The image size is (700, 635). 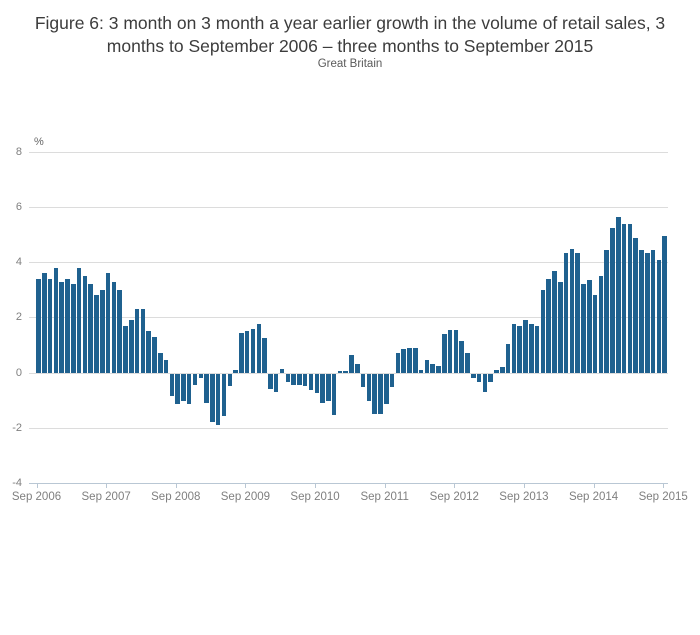 I want to click on y-axis-tick-label: 0, so click(x=18, y=372).